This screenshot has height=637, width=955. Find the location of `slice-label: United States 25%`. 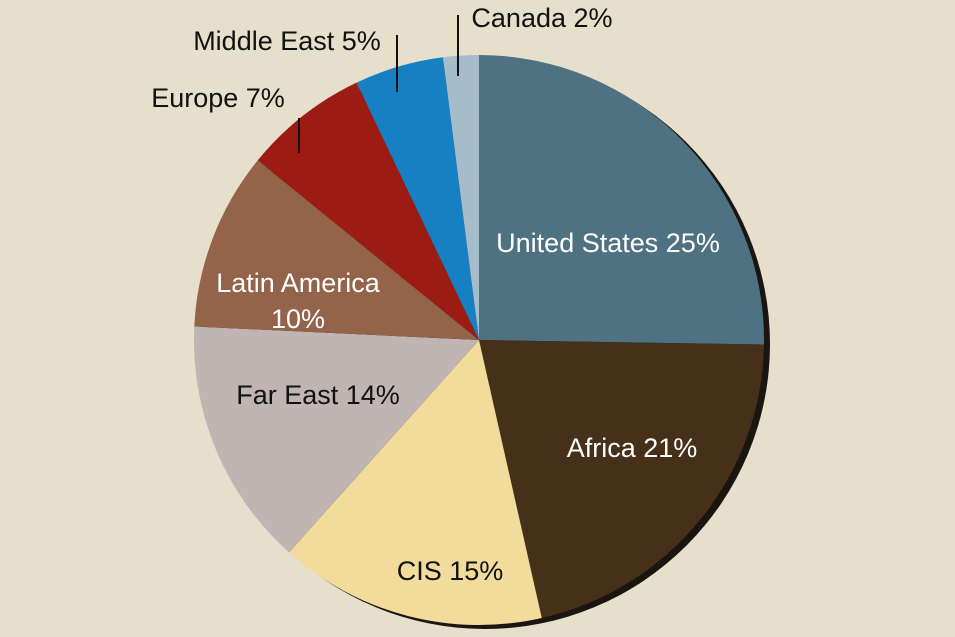

slice-label: United States 25% is located at coordinates (608, 243).